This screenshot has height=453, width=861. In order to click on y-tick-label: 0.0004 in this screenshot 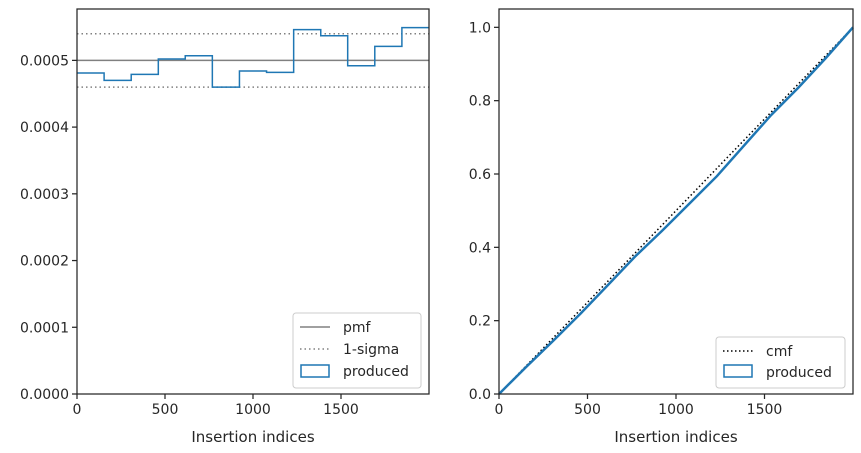, I will do `click(44, 128)`.